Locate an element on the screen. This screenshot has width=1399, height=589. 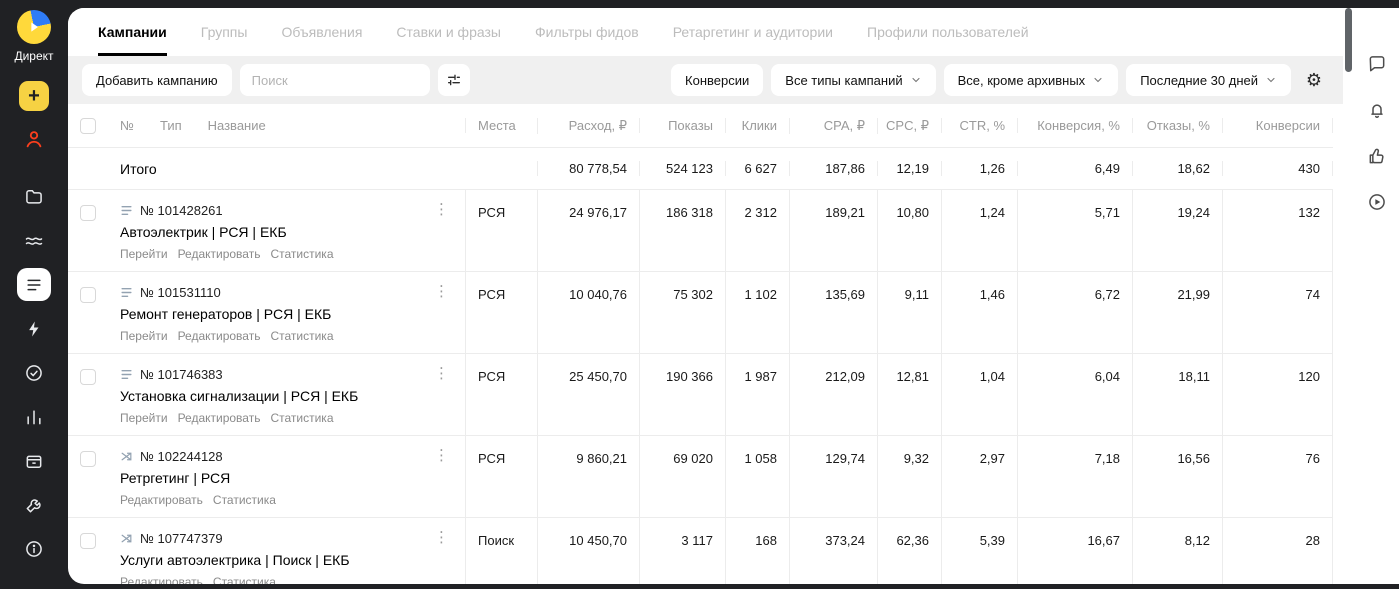
yandex-direct-logo is located at coordinates (34, 27).